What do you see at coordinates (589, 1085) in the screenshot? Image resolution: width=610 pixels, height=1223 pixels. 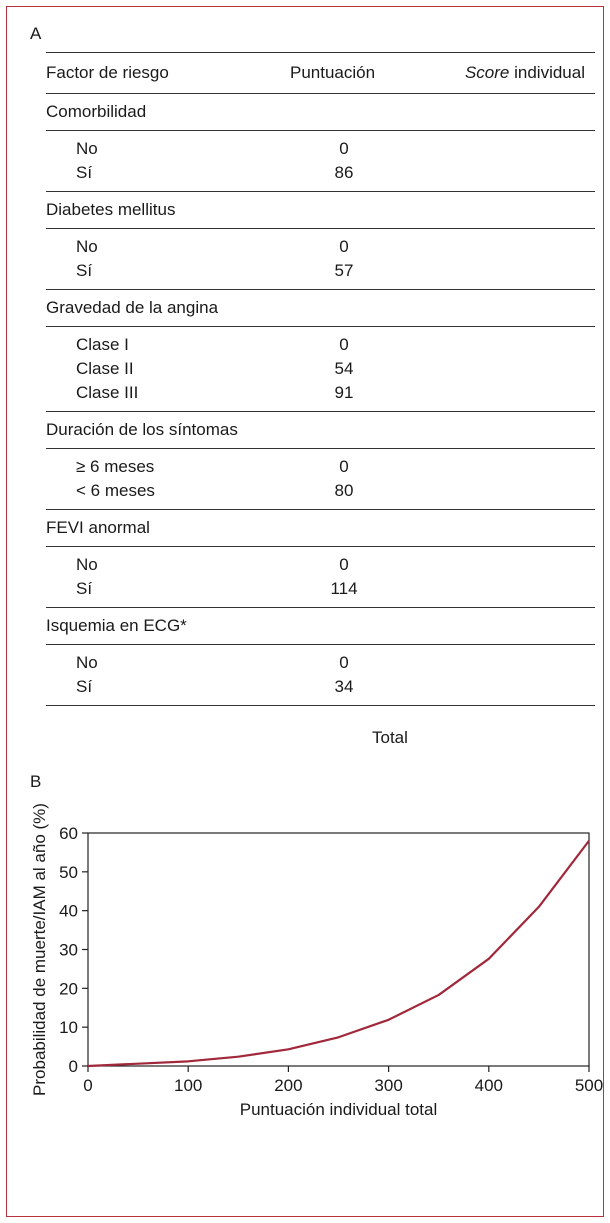 I see `x-tick-label: 500` at bounding box center [589, 1085].